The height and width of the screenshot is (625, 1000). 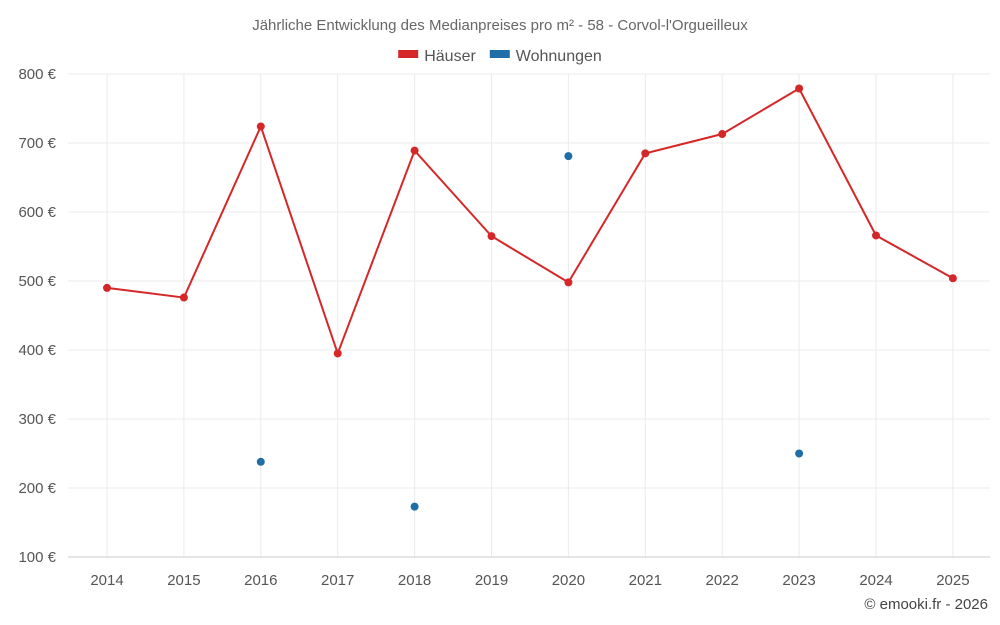 I want to click on y-tick-label: 100 €, so click(x=37, y=557).